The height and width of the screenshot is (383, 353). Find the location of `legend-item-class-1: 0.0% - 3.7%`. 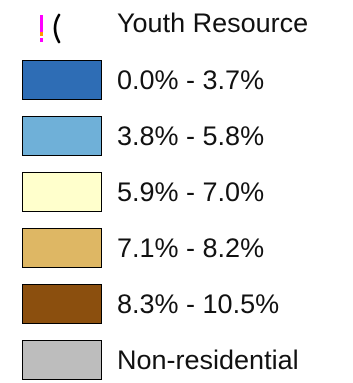

legend-item-class-1: 0.0% - 3.7% is located at coordinates (176, 83).